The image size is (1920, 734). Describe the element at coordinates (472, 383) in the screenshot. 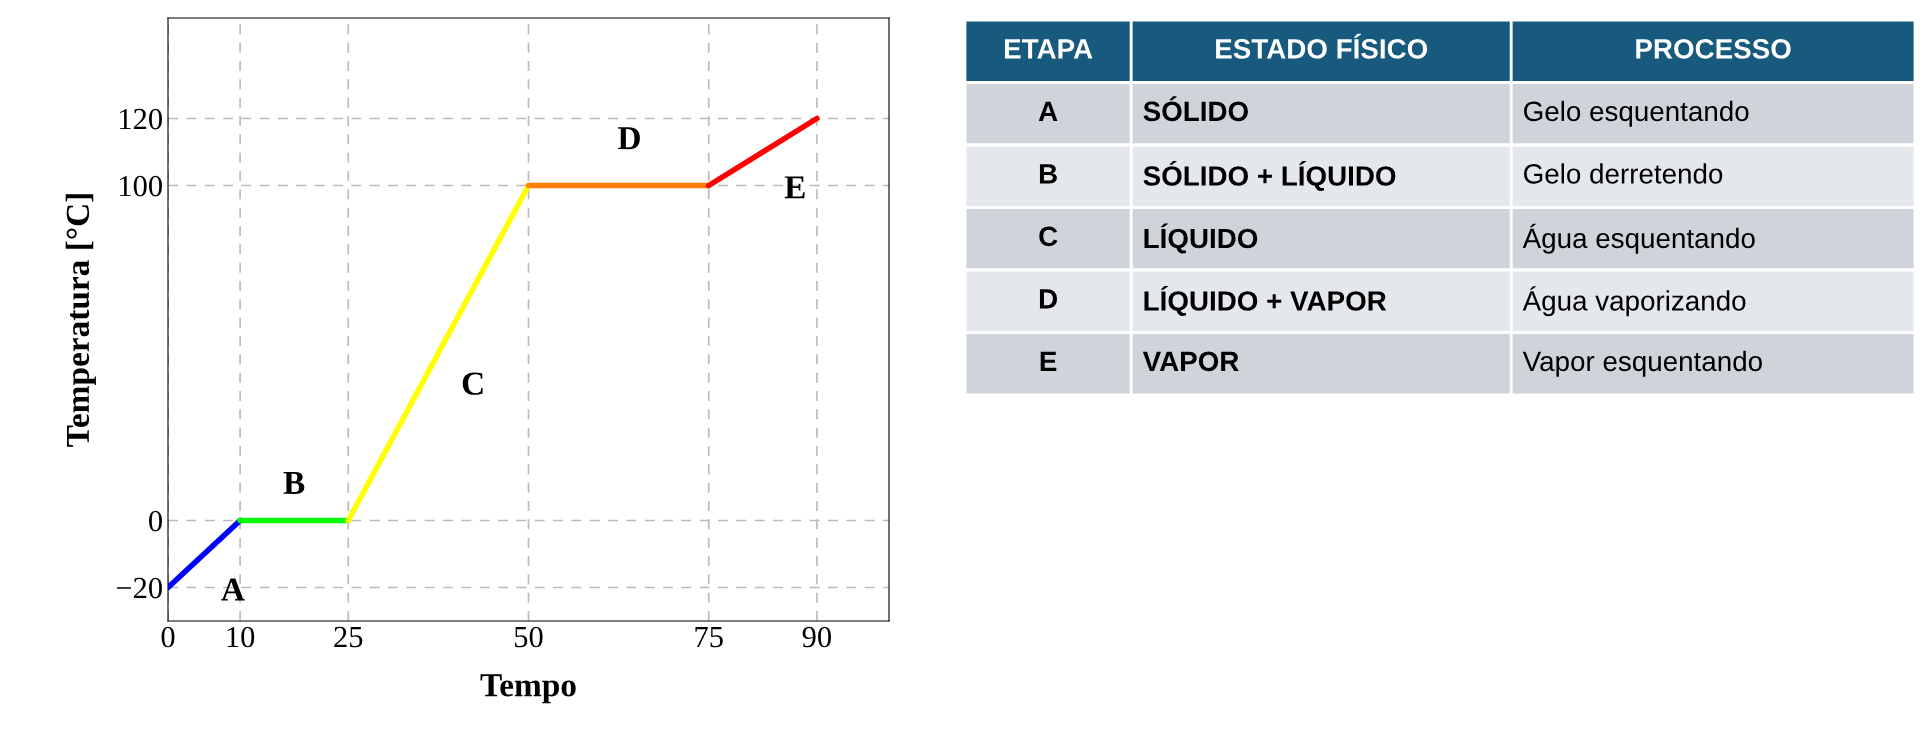

I see `annotation: C` at that location.